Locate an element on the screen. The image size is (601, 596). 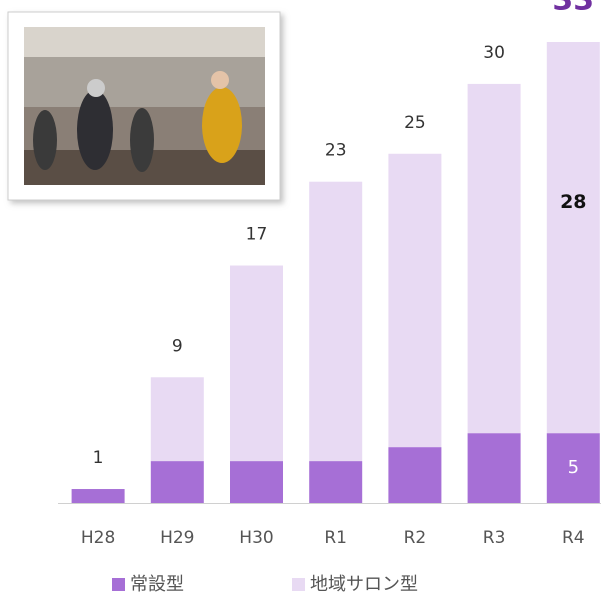
total-label: 9 is located at coordinates (177, 346).